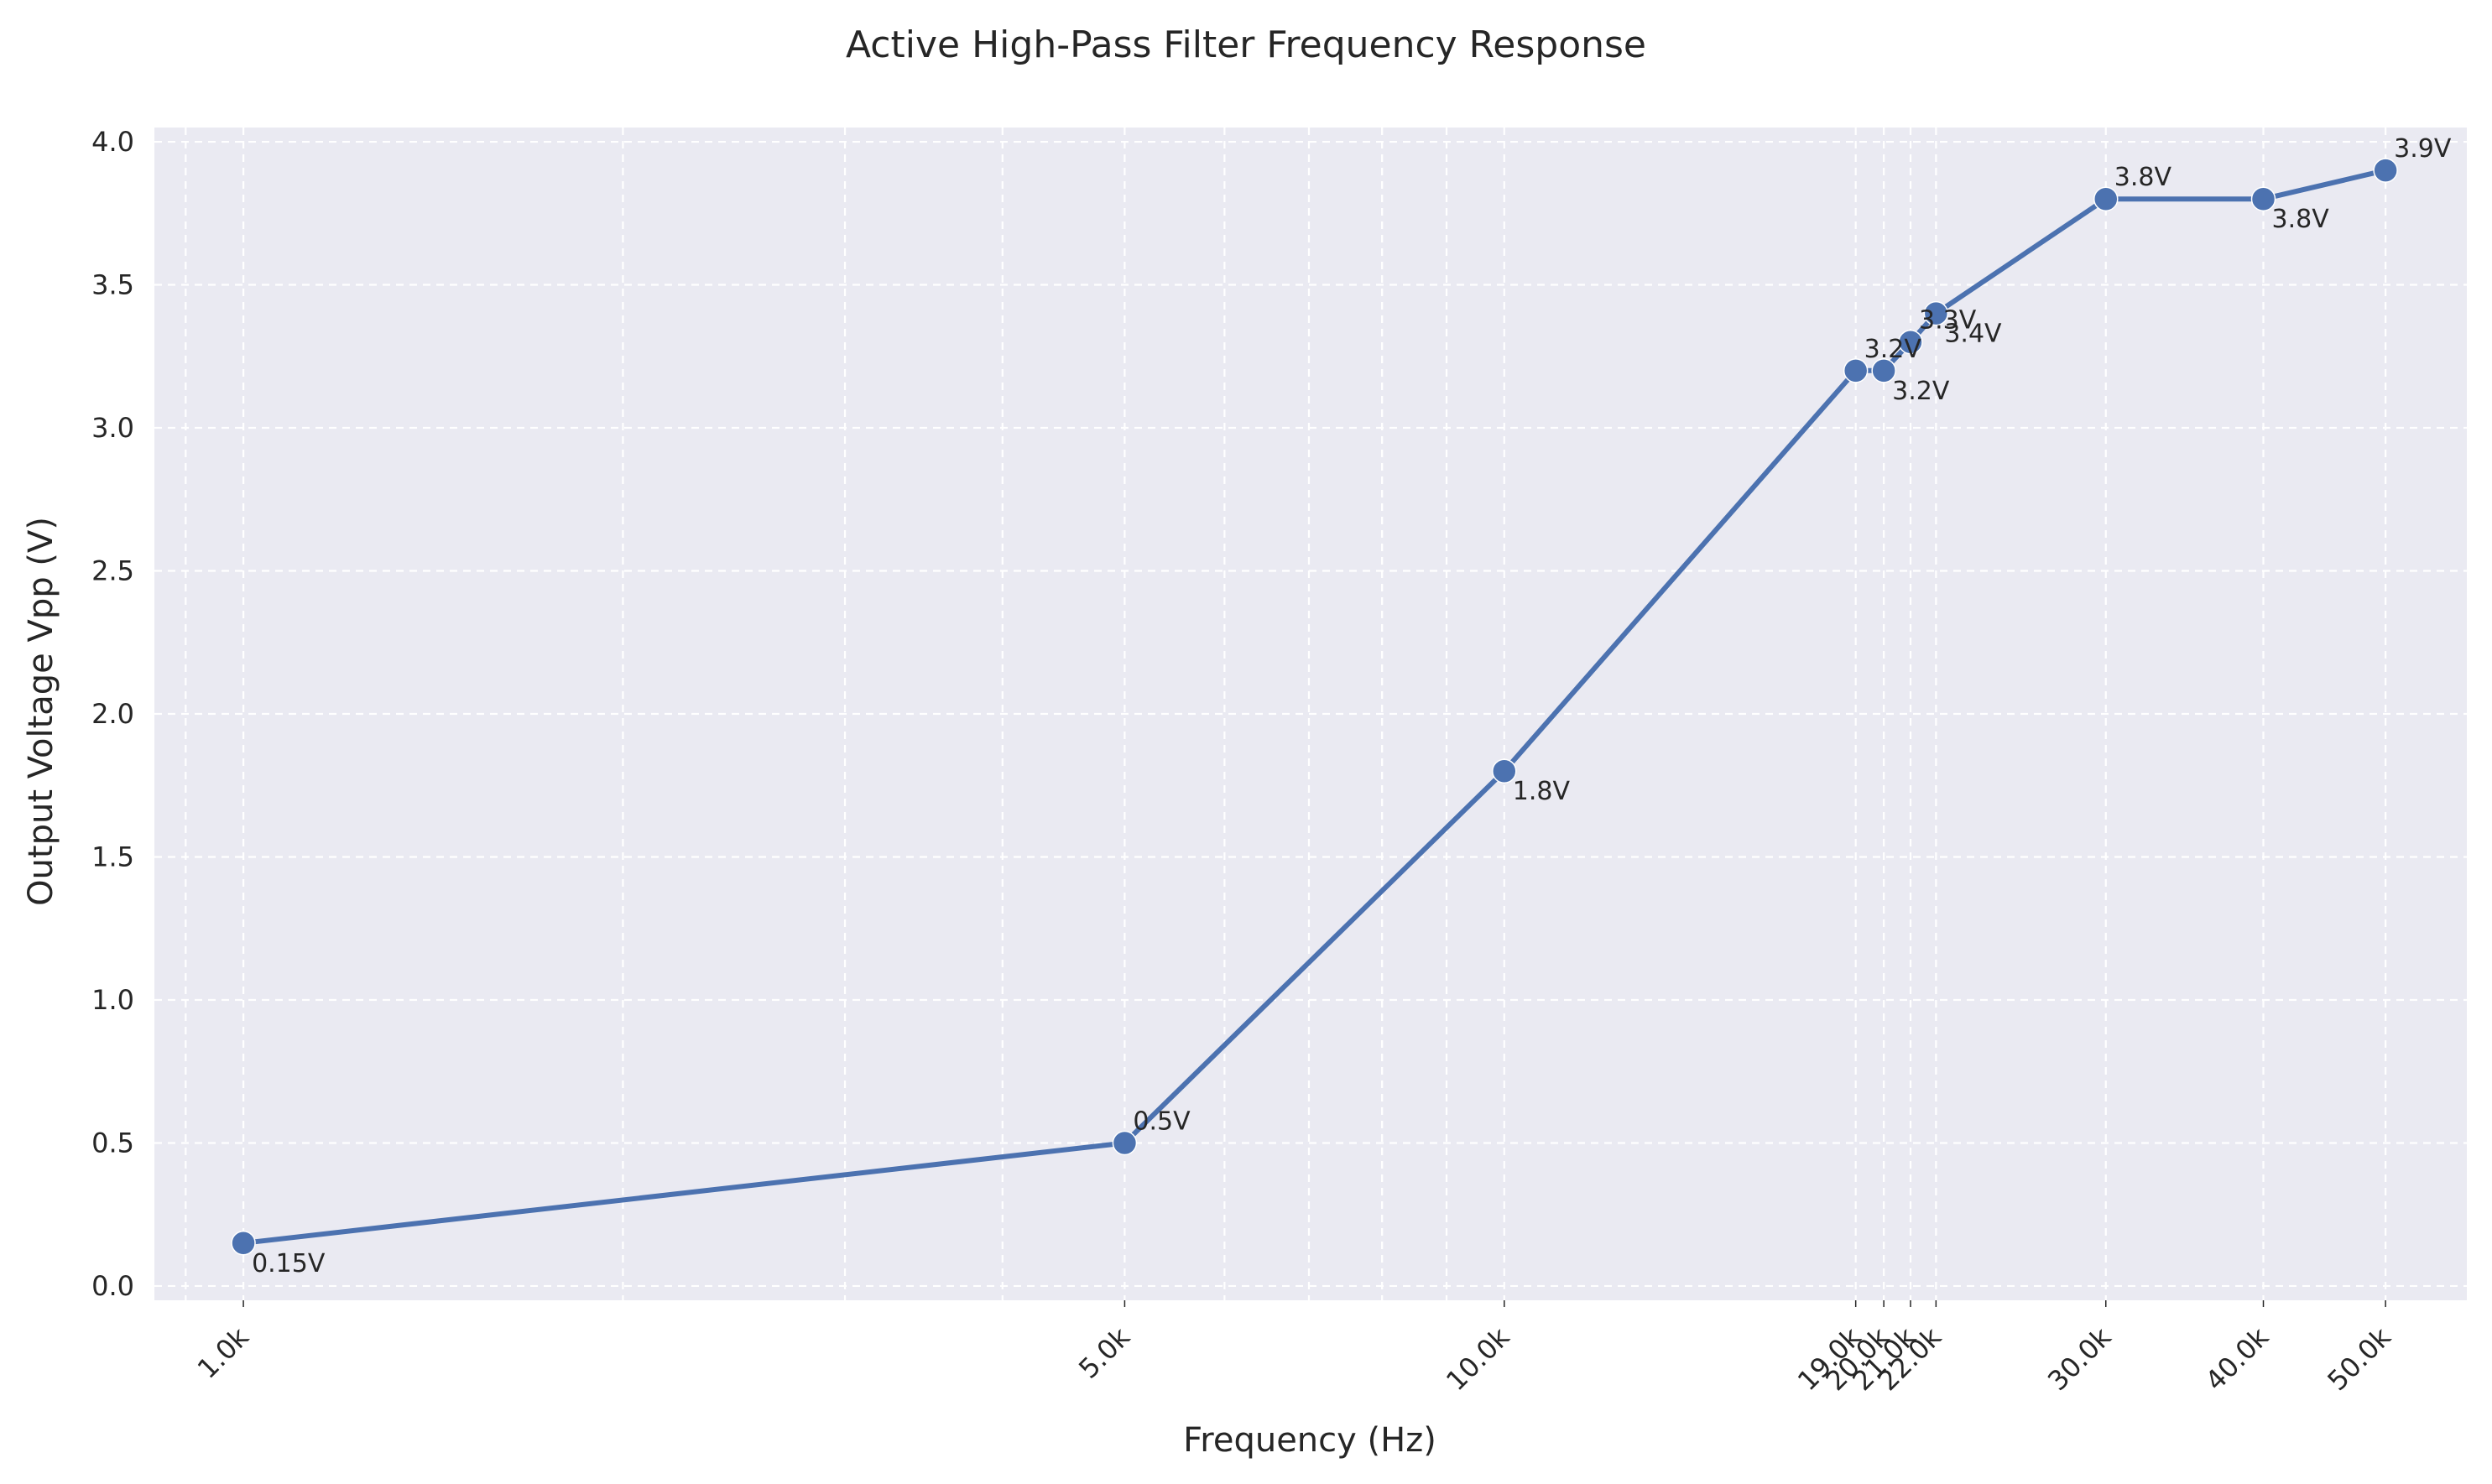 This screenshot has width=2492, height=1484. What do you see at coordinates (41, 711) in the screenshot?
I see `y-axis-label: Output Voltage Vpp (V)` at bounding box center [41, 711].